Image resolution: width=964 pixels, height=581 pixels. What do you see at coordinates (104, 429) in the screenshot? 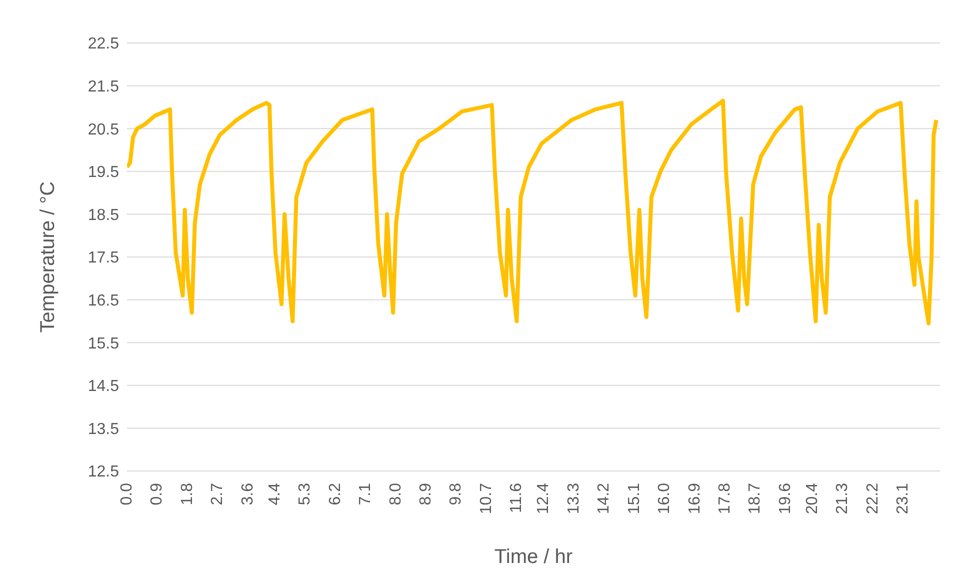
I see `y-tick-label: 13.5` at bounding box center [104, 429].